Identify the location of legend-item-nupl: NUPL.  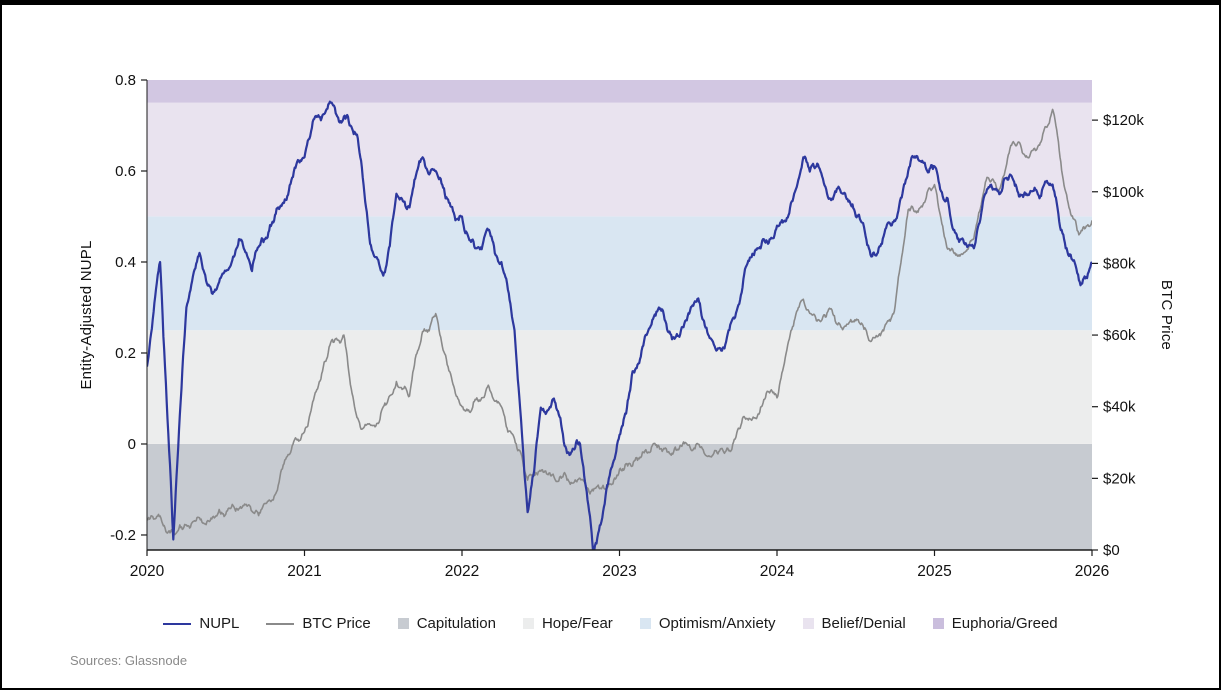
(201, 623).